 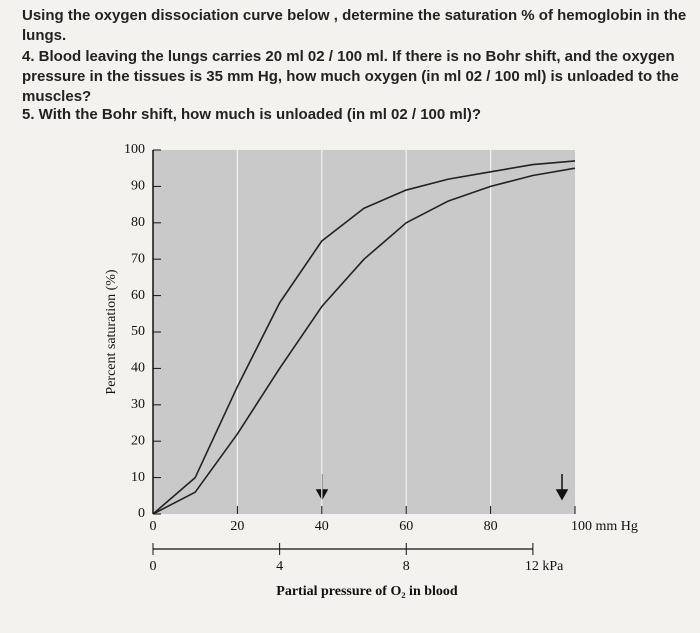 I want to click on x-axis-title: Partial pressure of O₂ in blood, so click(x=367, y=591).